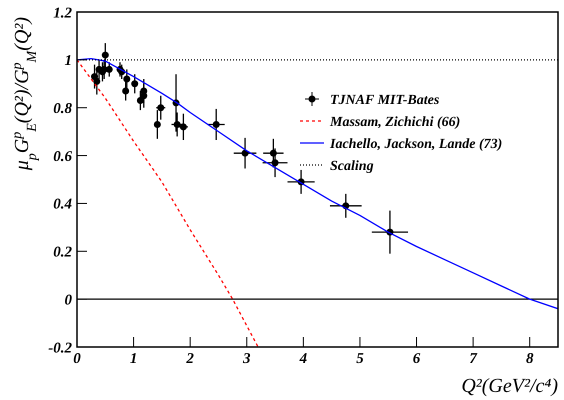  Describe the element at coordinates (530, 359) in the screenshot. I see `x-tick-label: 8` at that location.